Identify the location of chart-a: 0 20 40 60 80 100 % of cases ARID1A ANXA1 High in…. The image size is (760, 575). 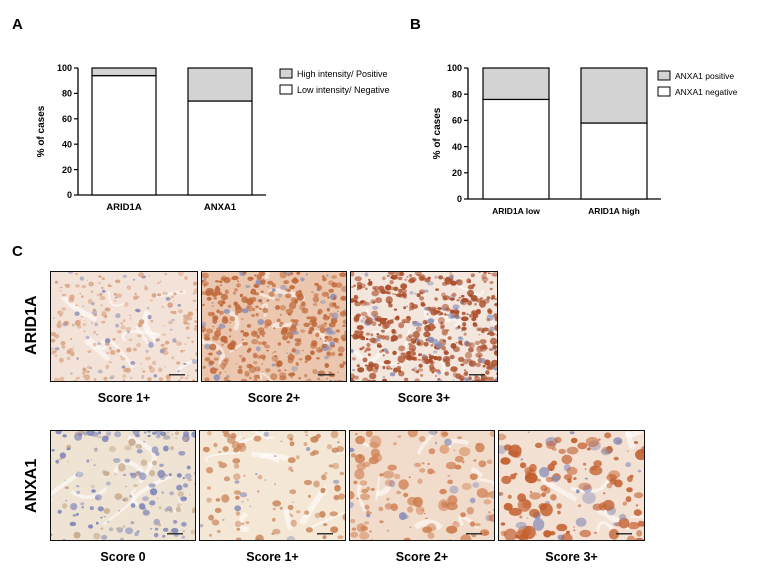
(213, 138).